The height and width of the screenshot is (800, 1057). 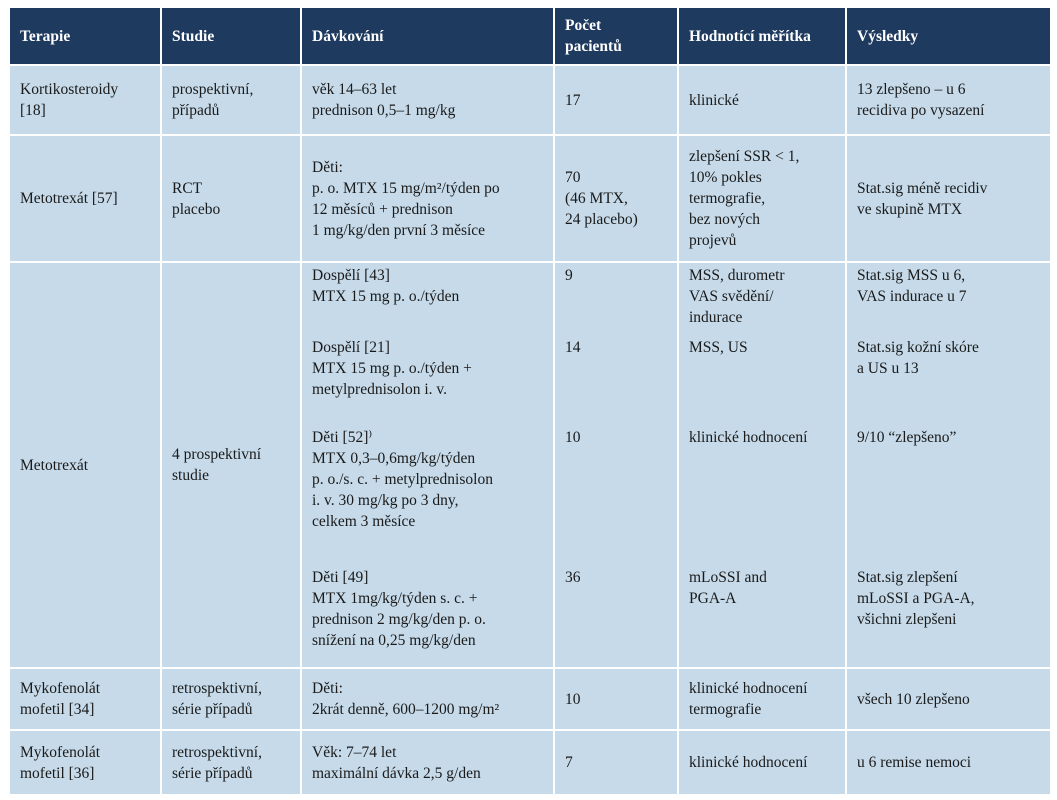 What do you see at coordinates (911, 275) in the screenshot?
I see `cell-line: Stat.sig MSS u 6,` at bounding box center [911, 275].